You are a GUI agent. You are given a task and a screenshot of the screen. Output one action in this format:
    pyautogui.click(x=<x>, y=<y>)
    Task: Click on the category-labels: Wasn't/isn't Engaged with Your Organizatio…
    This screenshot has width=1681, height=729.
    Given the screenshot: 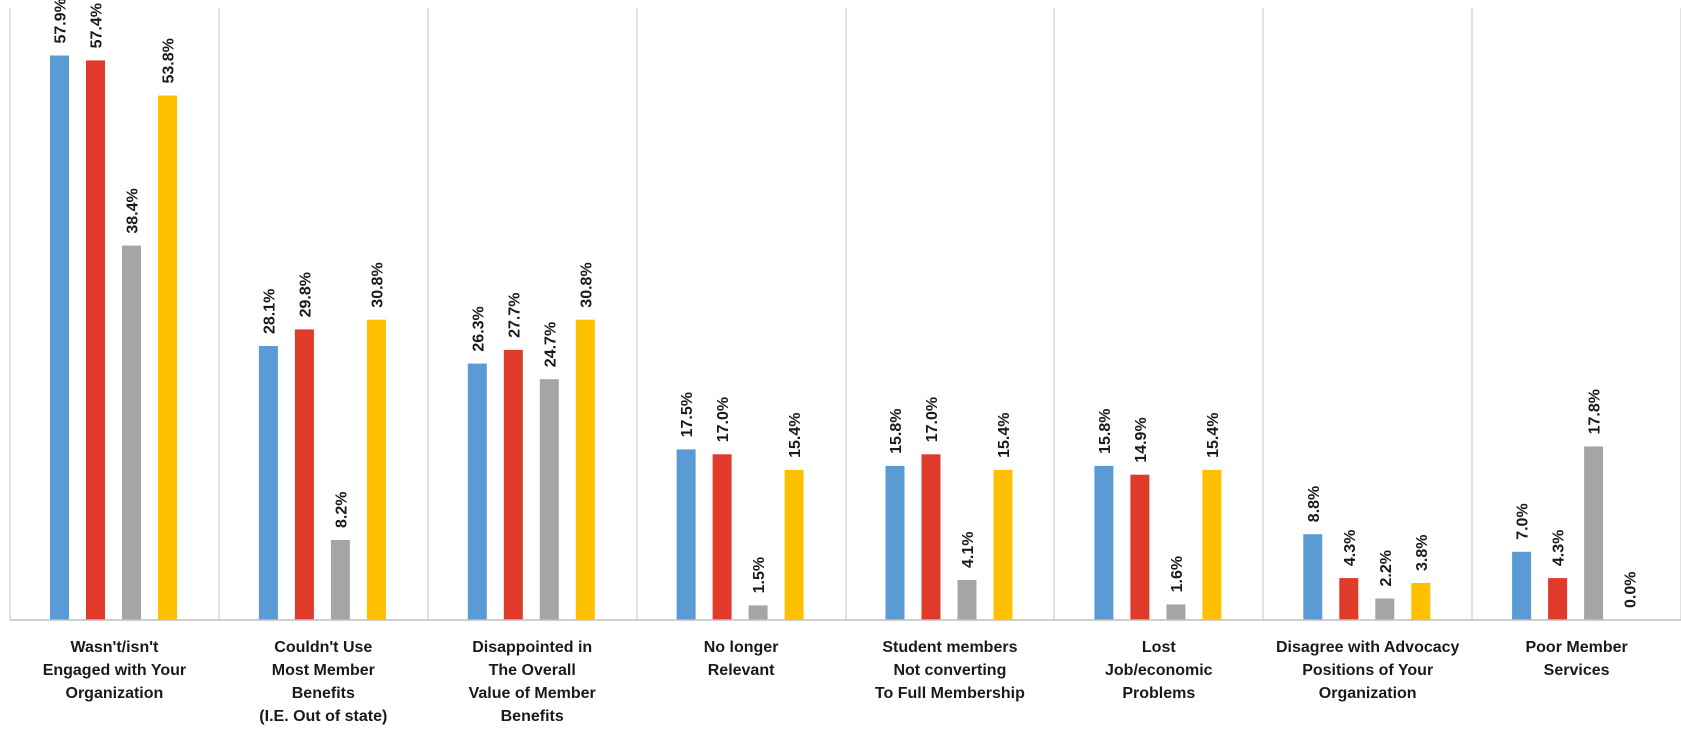 What is the action you would take?
    pyautogui.click(x=835, y=682)
    